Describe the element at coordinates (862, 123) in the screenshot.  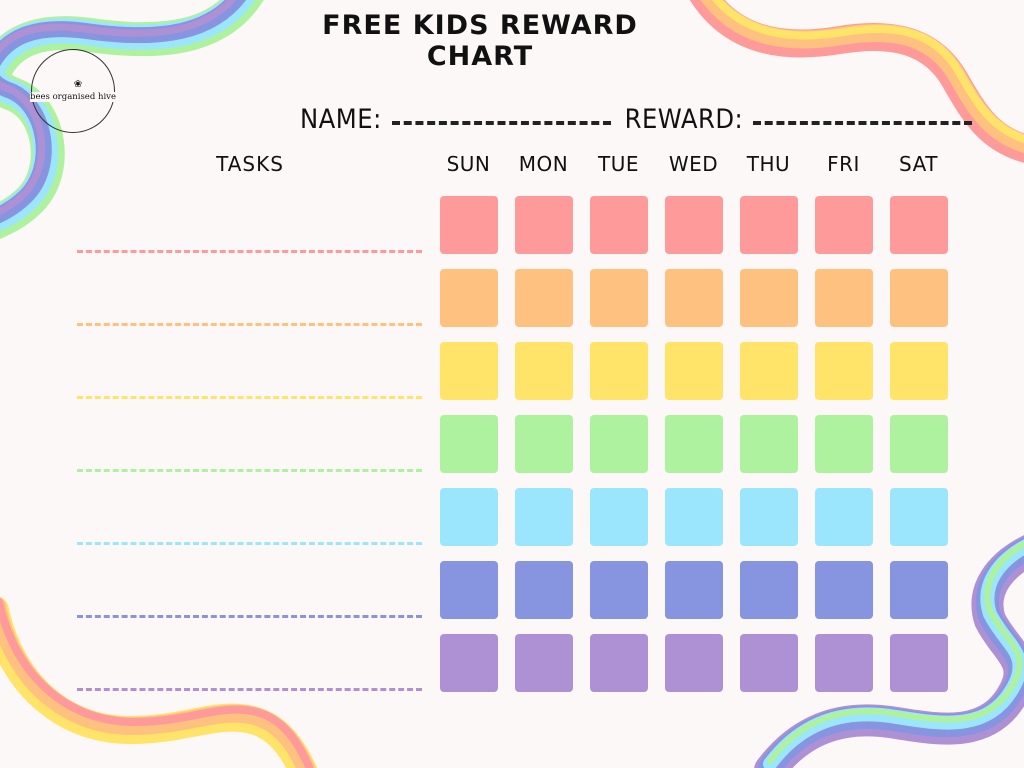
I see `reward-field` at that location.